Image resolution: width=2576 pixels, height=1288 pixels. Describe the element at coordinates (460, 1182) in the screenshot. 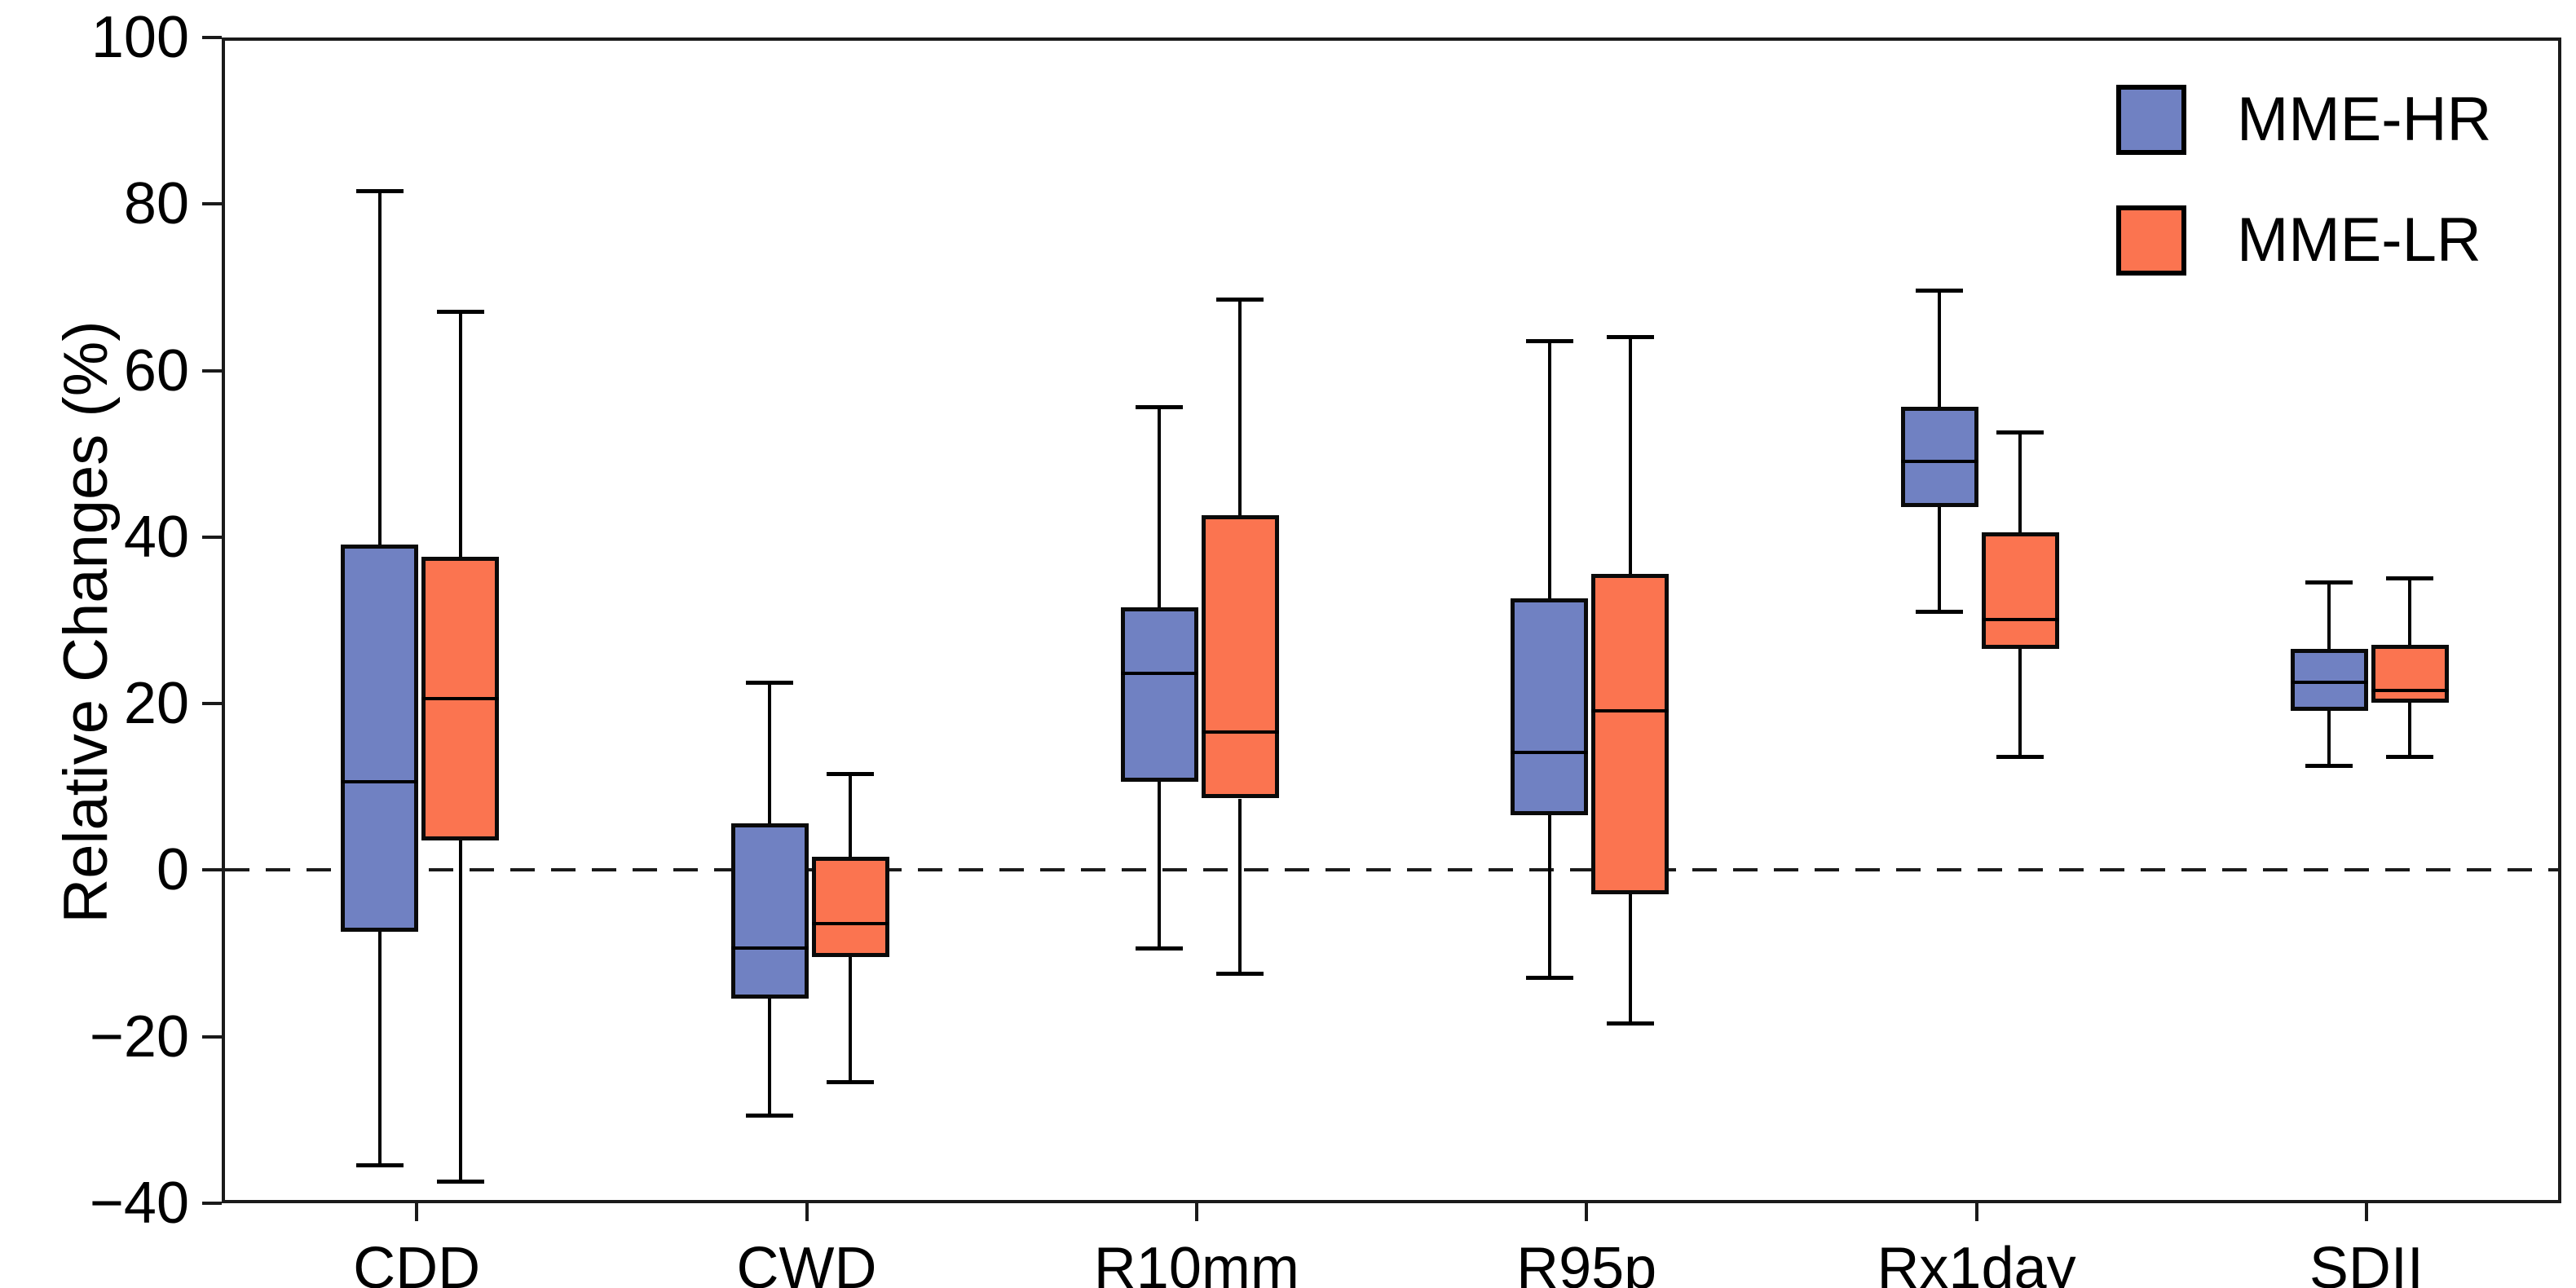

I see `whisker-cap-lower-mme-lr-cdd` at that location.